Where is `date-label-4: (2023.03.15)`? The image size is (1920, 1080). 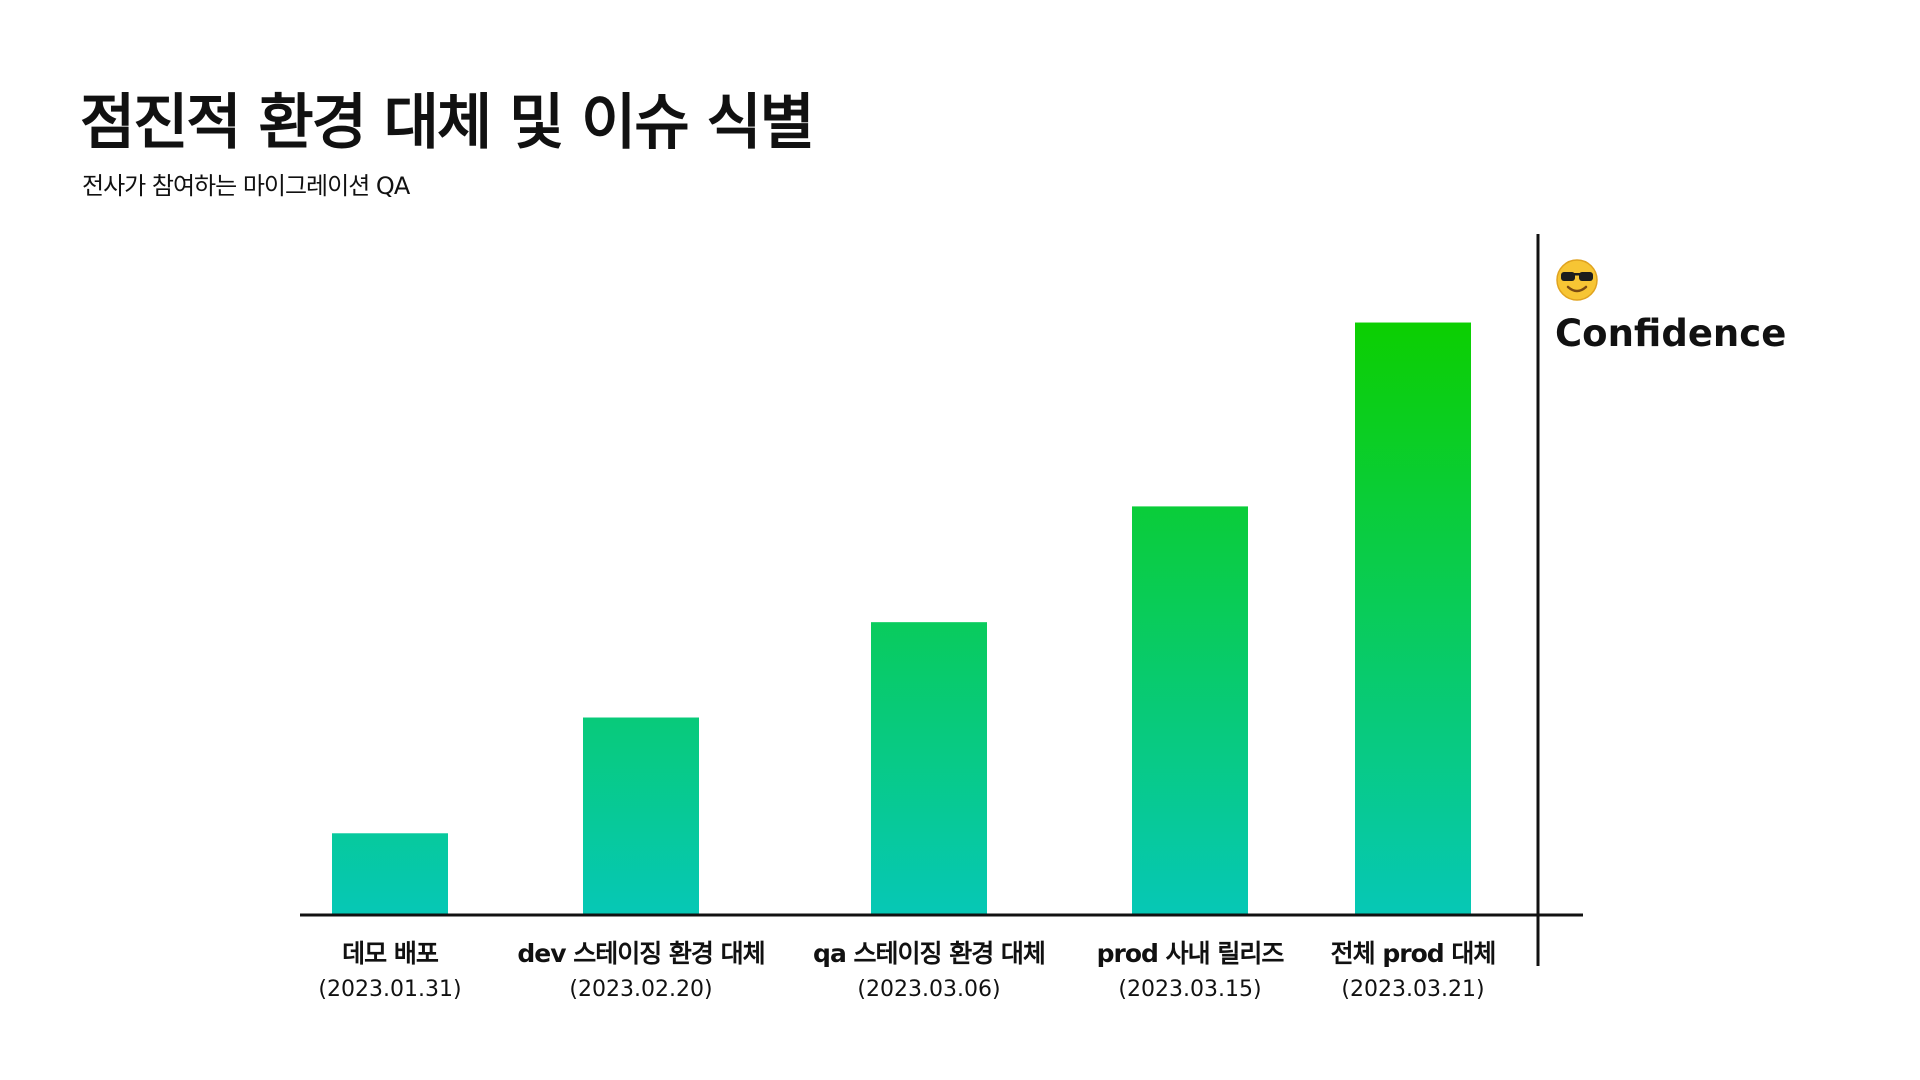 date-label-4: (2023.03.15) is located at coordinates (1189, 989).